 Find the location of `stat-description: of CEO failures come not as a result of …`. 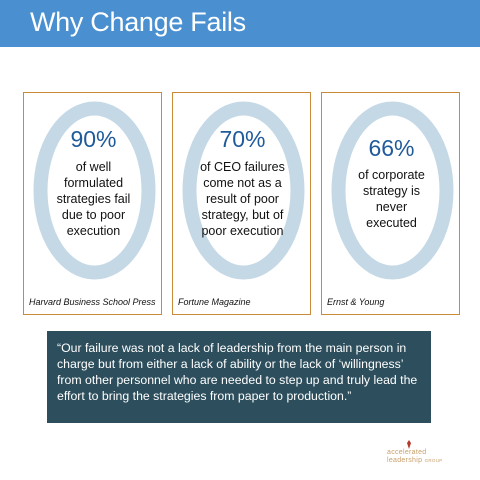

stat-description: of CEO failures come not as a result of … is located at coordinates (242, 199).